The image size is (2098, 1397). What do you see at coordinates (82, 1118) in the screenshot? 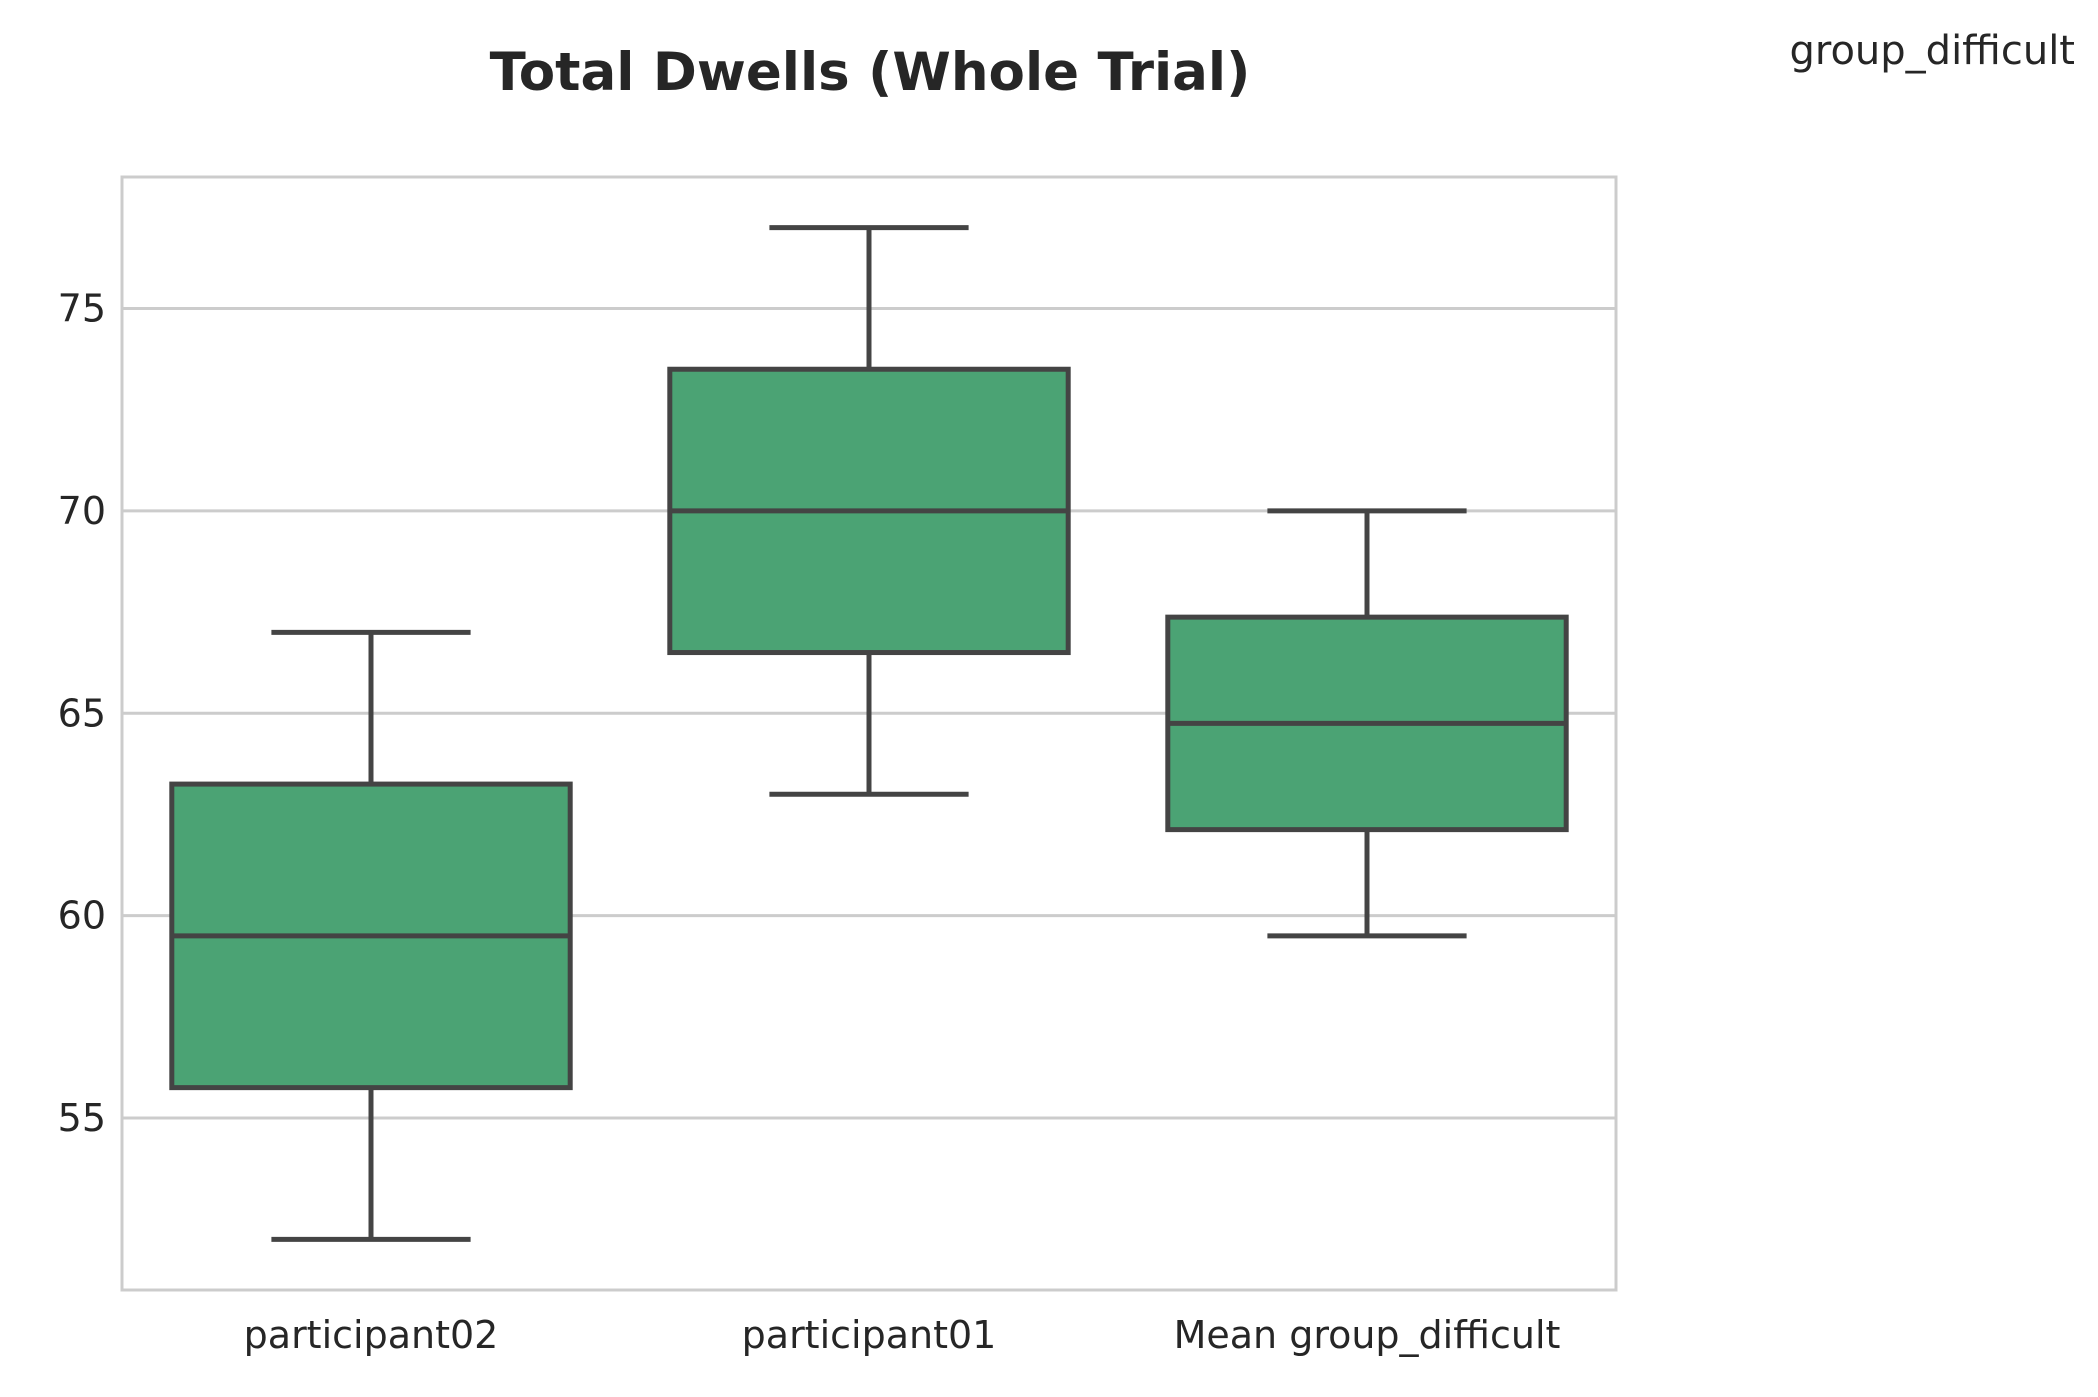
I see `y-tick-label: 55` at bounding box center [82, 1118].